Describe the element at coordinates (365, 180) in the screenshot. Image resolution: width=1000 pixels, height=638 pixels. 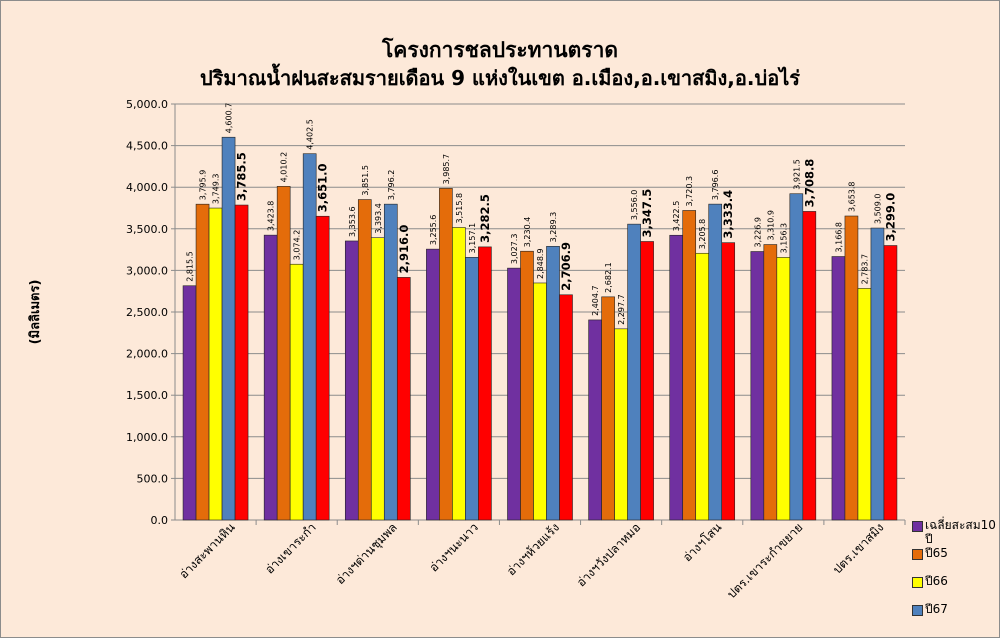
I see `data-label: 3,851.5` at that location.